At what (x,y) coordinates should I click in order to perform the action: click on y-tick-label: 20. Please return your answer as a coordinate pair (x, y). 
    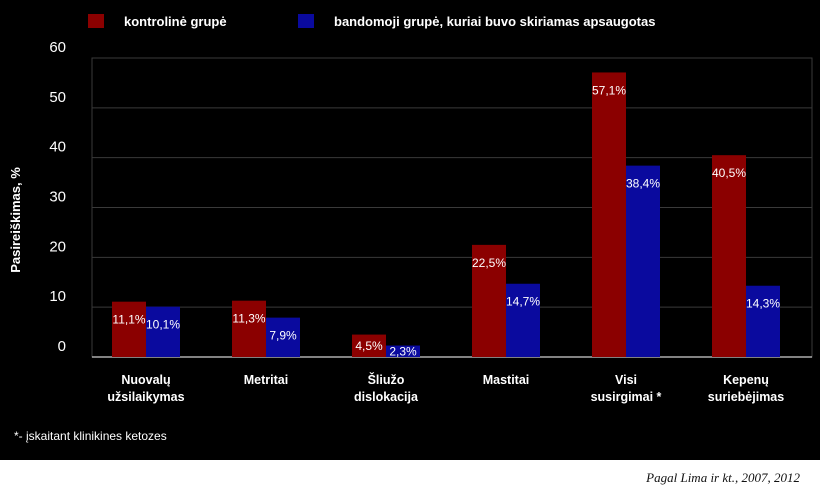
    Looking at the image, I should click on (57, 246).